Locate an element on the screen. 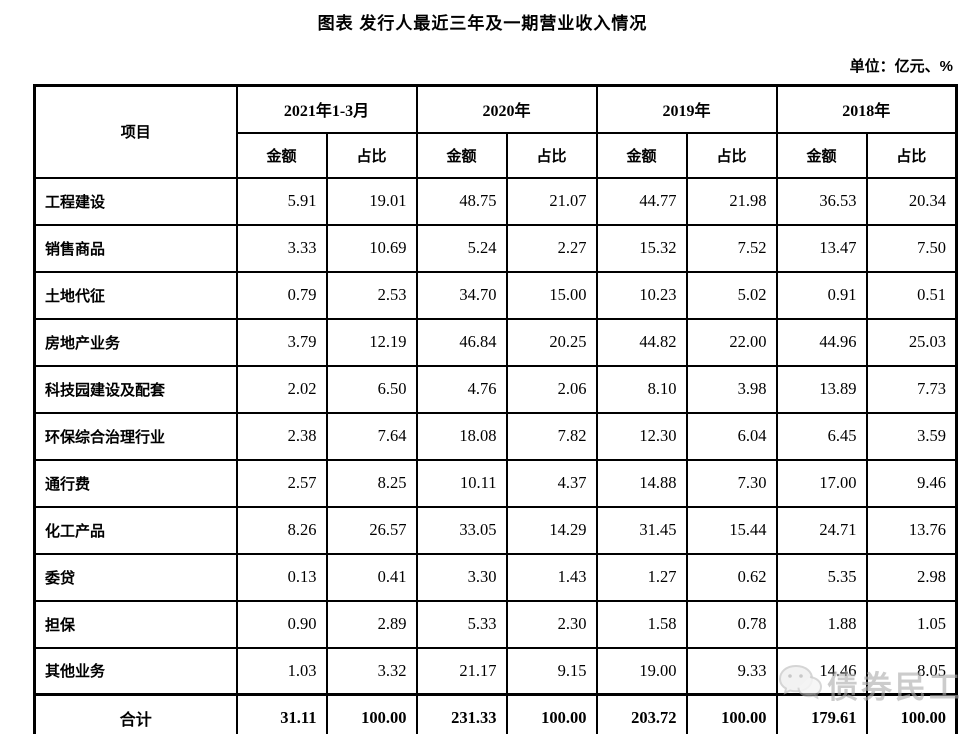 The height and width of the screenshot is (734, 965). row-value-cell: 8.25 is located at coordinates (371, 483).